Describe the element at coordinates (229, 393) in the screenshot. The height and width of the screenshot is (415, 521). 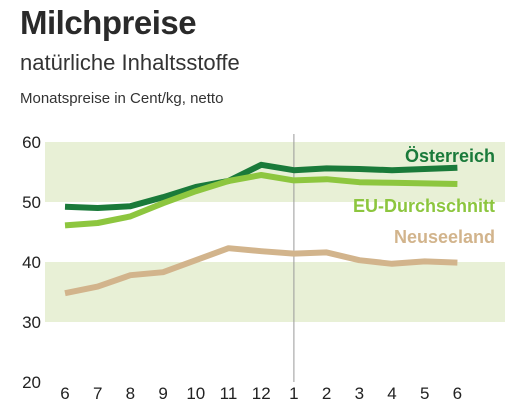
I see `x-tick-label: 11` at that location.